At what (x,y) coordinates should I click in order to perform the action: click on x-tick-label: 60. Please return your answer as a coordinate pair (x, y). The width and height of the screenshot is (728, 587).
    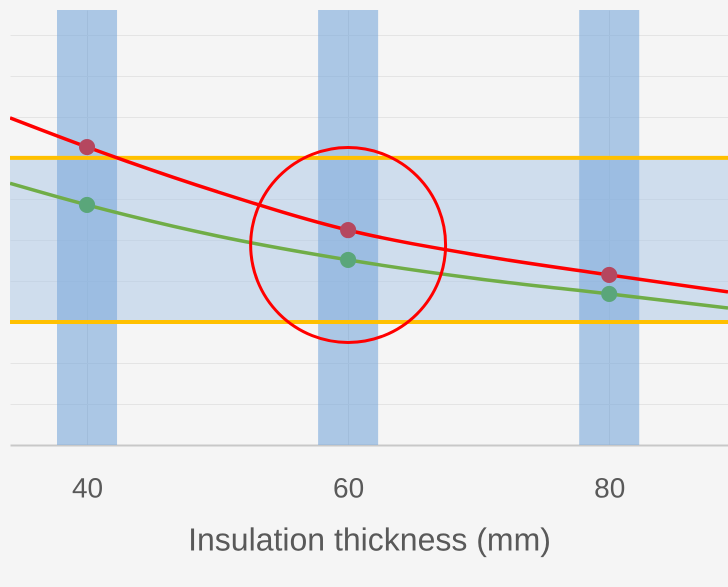
    Looking at the image, I should click on (348, 488).